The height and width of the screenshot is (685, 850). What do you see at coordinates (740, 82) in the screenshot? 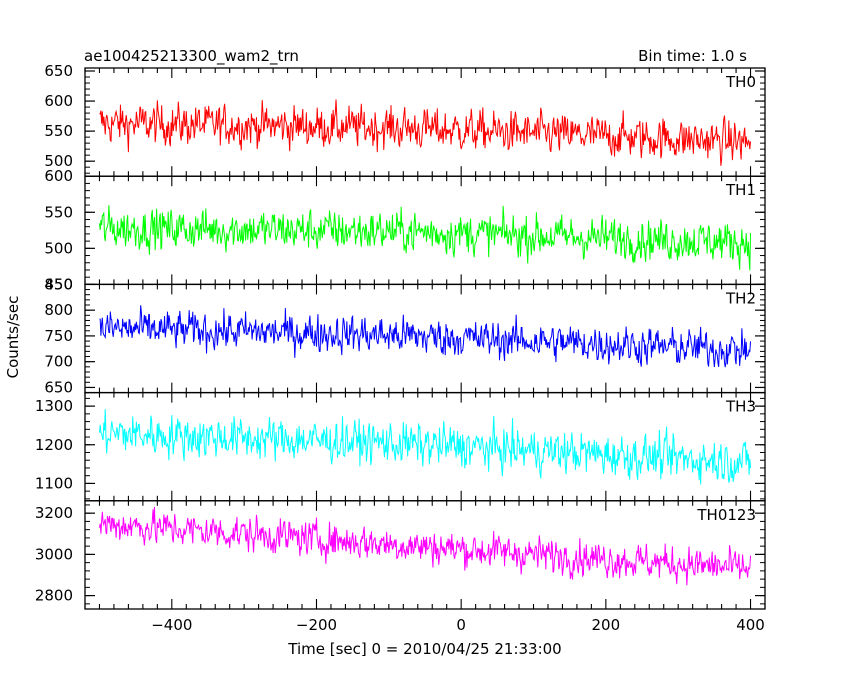
I see `panel-name-label: TH0` at bounding box center [740, 82].